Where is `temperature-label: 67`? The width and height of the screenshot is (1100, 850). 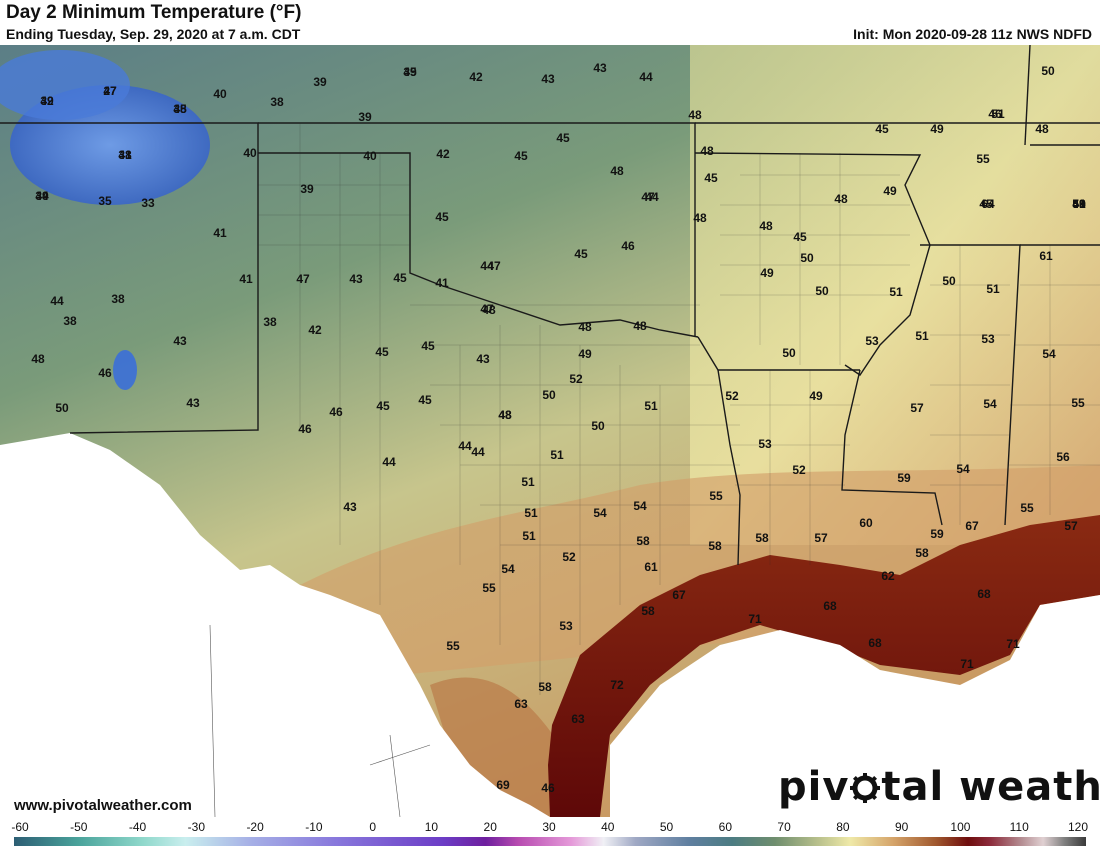
temperature-label: 67 is located at coordinates (972, 526).